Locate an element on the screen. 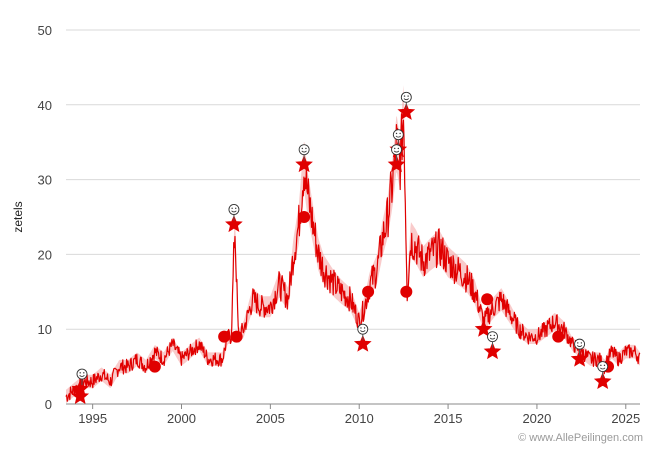  y-tick-label: 10 is located at coordinates (45, 329).